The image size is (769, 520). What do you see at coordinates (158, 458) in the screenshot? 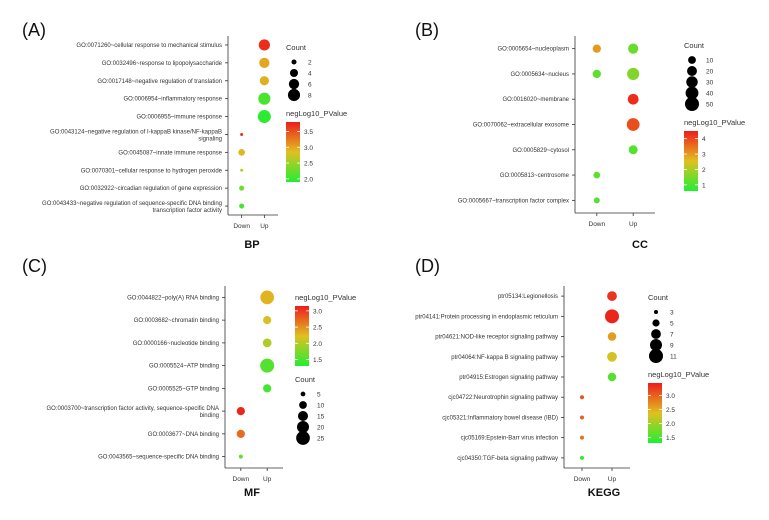
I see `y-tick-label: GO:0043565~sequence-specific DNA binding` at bounding box center [158, 458].